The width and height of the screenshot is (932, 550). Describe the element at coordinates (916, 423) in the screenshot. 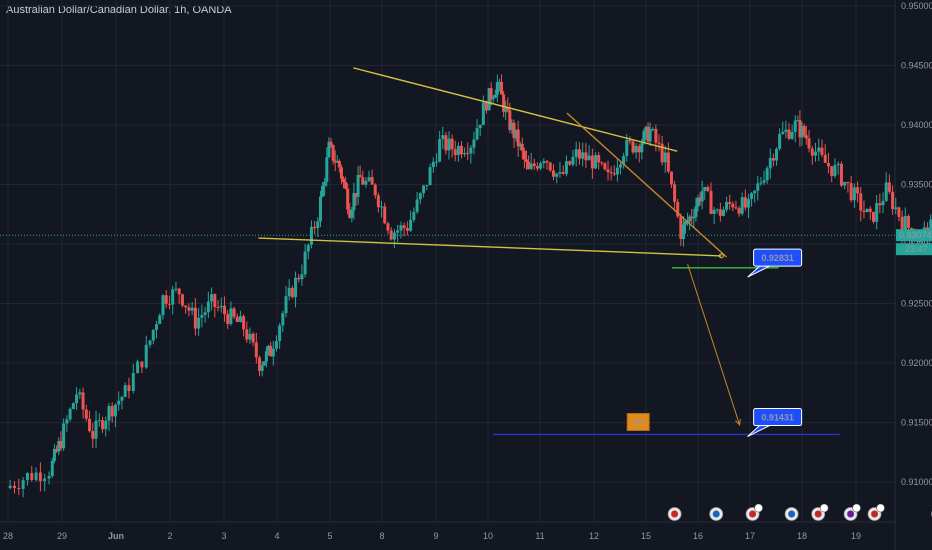

I see `price-tick-label: 0.91500` at that location.